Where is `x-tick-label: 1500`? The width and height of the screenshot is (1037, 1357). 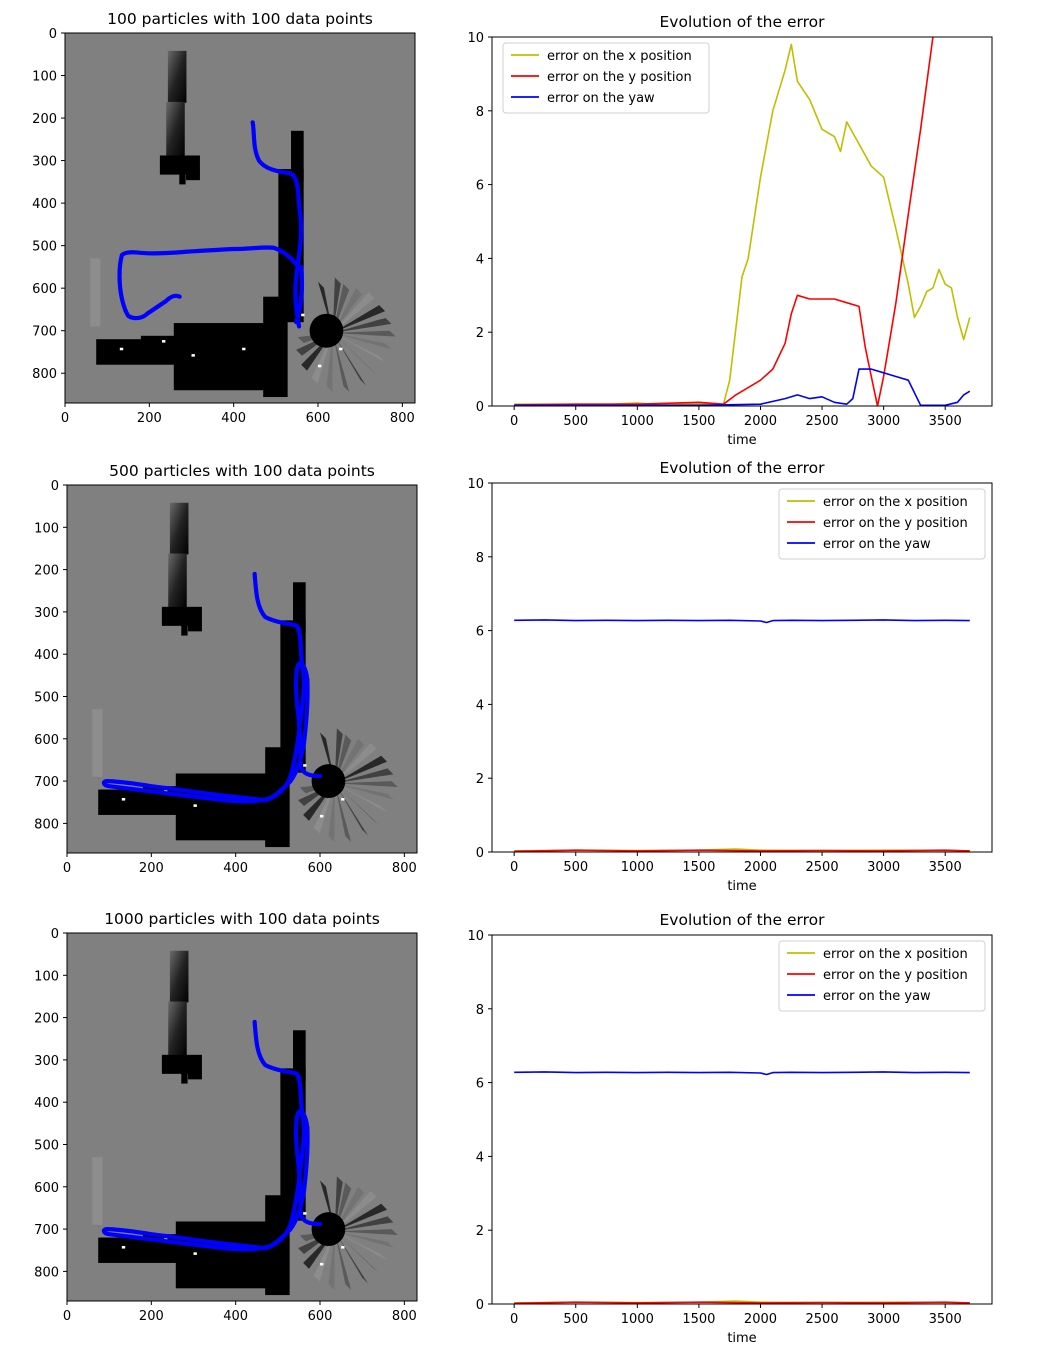
x-tick-label: 1500 is located at coordinates (698, 867).